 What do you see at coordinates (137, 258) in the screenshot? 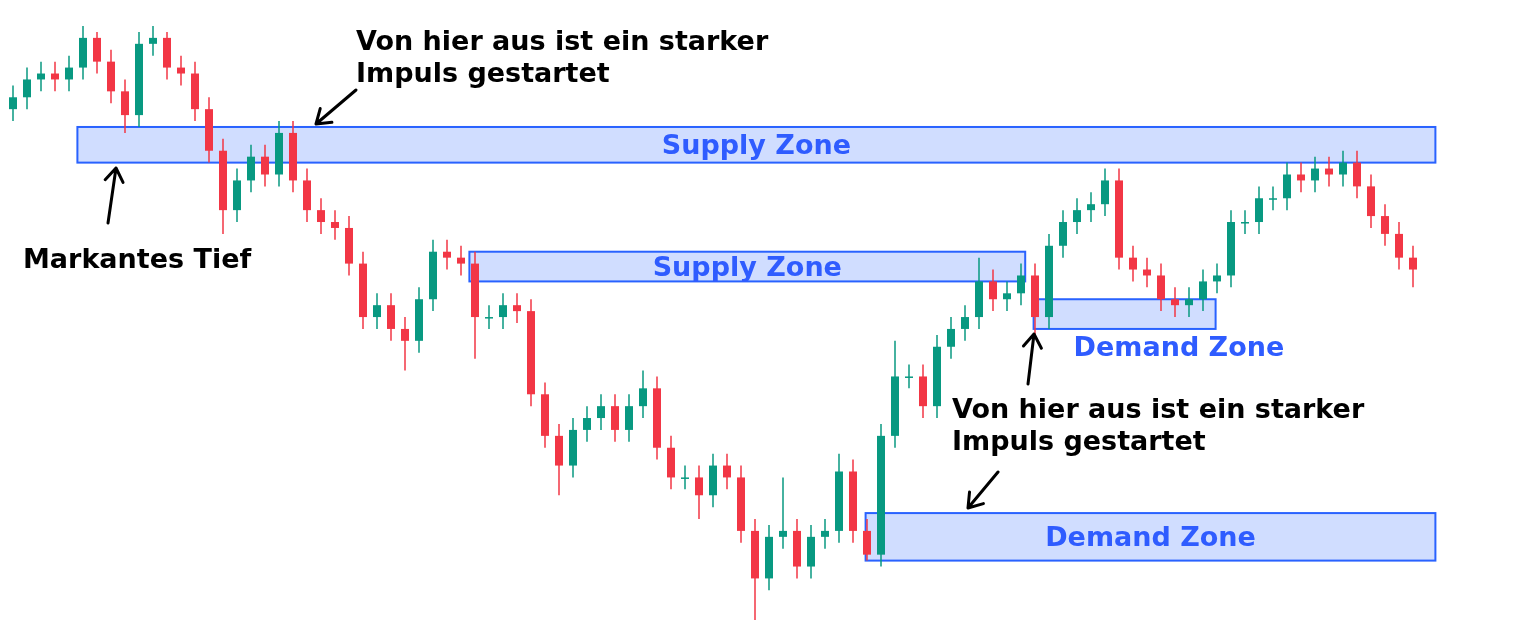
I see `annotation: Markantes Tief` at bounding box center [137, 258].